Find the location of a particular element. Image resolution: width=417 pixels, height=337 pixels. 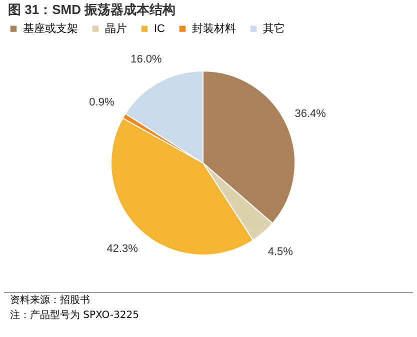

data-label: 4.5% is located at coordinates (281, 252).